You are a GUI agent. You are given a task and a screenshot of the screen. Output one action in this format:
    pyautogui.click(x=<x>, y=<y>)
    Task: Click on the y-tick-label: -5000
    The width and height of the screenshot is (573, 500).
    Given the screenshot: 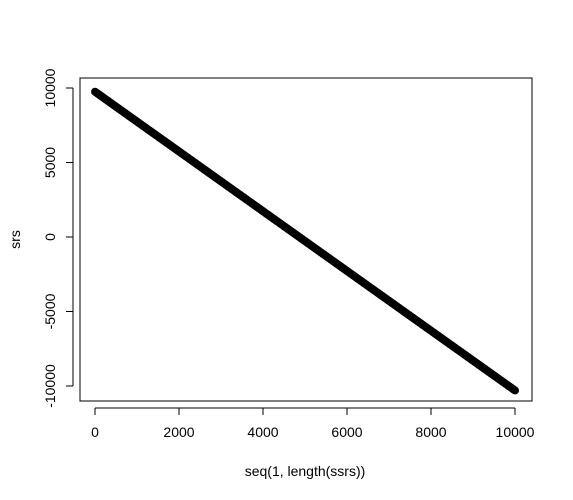 What is the action you would take?
    pyautogui.click(x=50, y=311)
    